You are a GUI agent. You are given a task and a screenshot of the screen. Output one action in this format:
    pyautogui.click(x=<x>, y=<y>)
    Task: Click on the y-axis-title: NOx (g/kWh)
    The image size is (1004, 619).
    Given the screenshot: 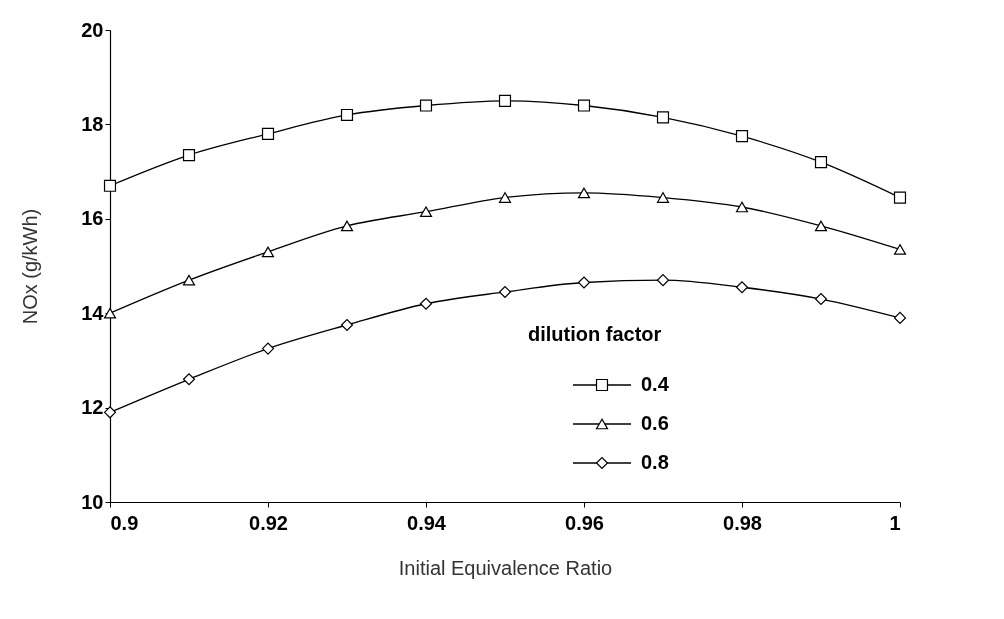 What is the action you would take?
    pyautogui.click(x=30, y=266)
    